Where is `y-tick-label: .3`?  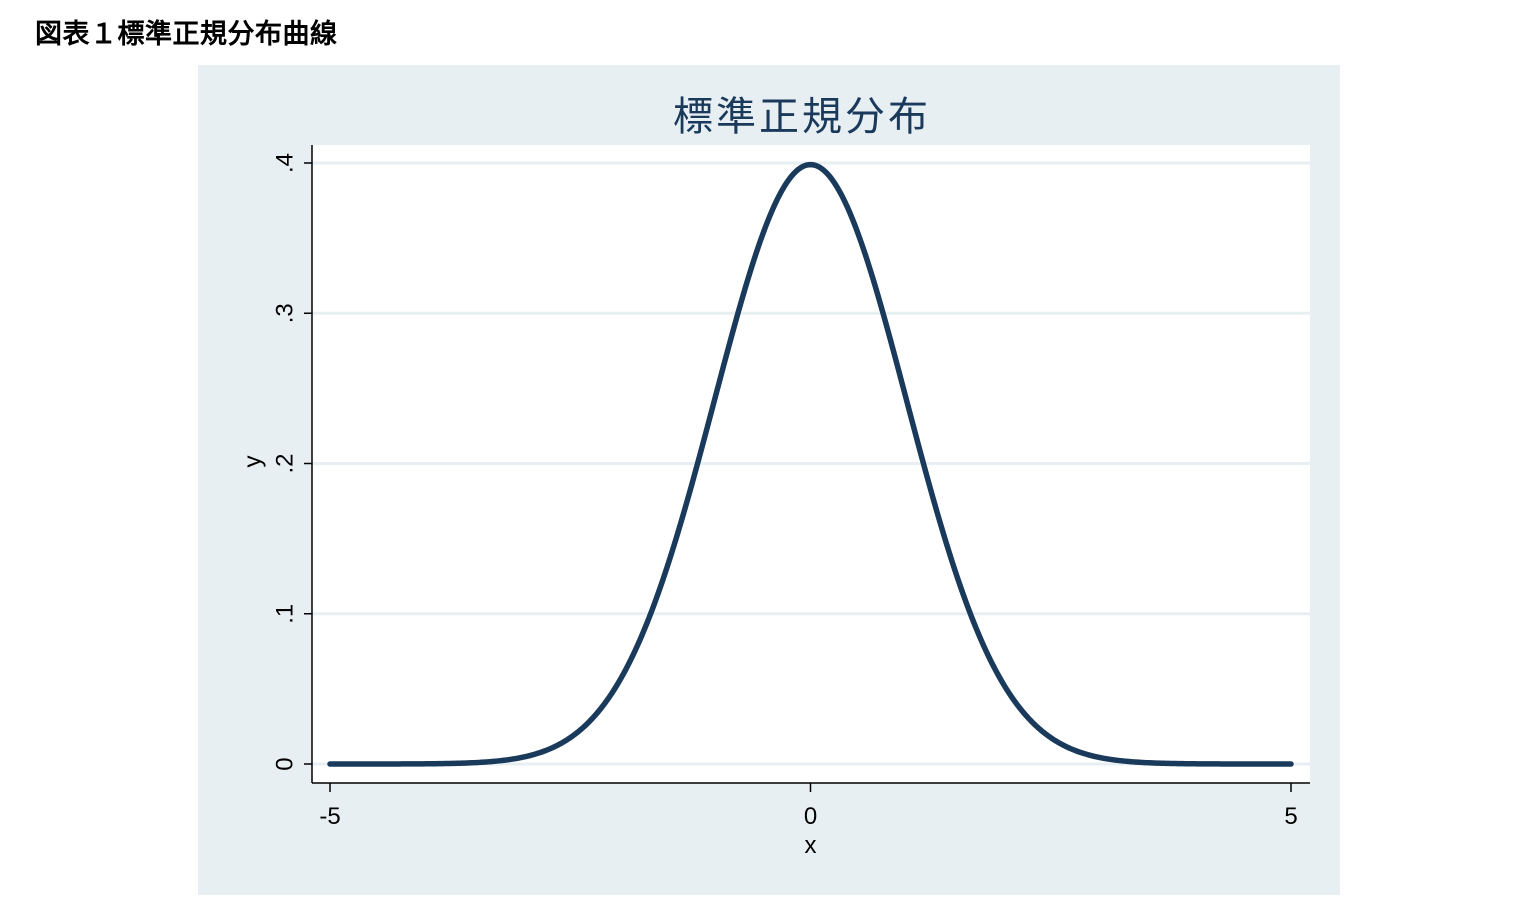
y-tick-label: .3 is located at coordinates (284, 313).